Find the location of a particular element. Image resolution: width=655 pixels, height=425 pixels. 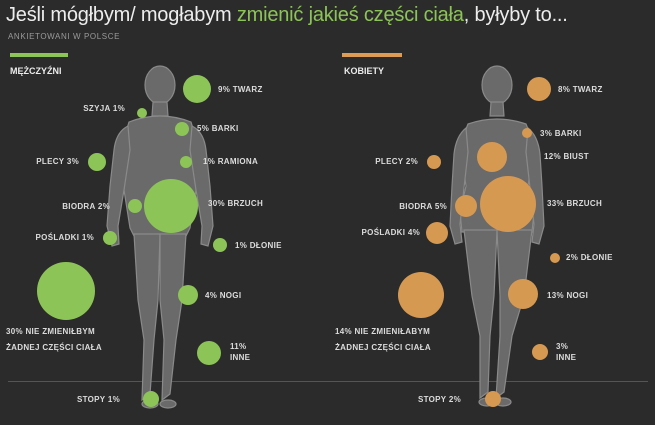

women-bubble-inne is located at coordinates (540, 352).